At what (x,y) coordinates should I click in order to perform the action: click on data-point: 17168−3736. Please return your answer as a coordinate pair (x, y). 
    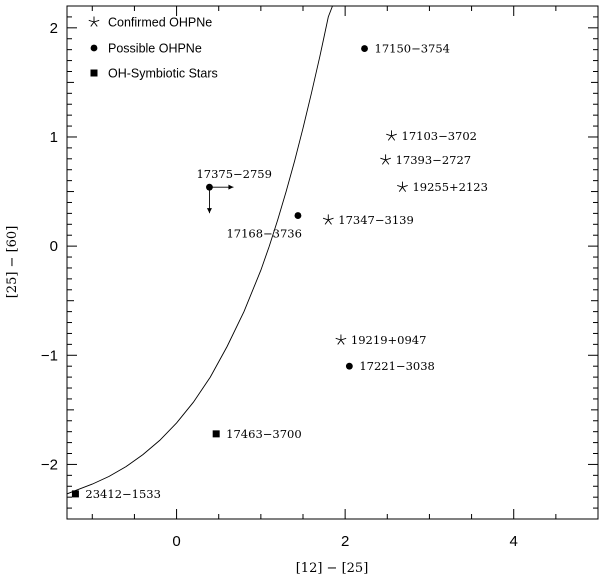
    Looking at the image, I should click on (264, 226).